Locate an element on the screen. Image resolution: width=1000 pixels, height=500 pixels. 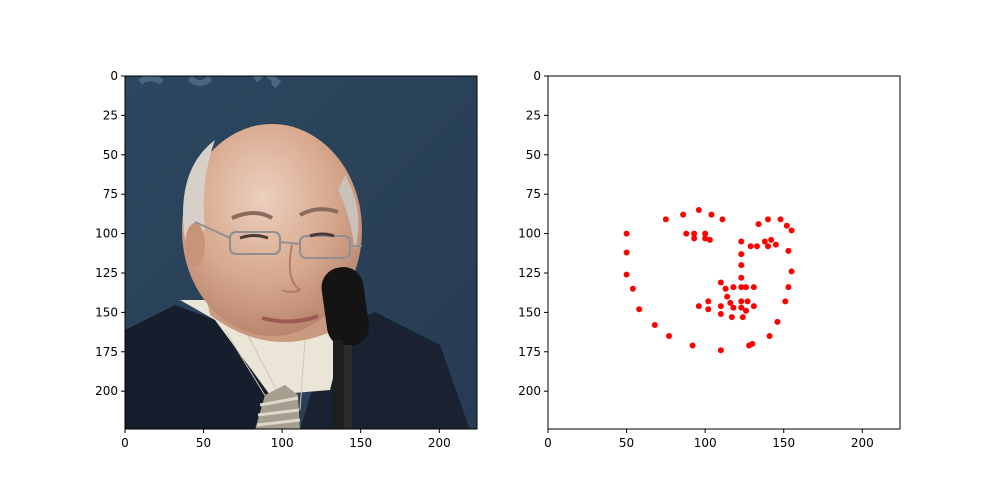
right-x-tick-label: 0 is located at coordinates (548, 443).